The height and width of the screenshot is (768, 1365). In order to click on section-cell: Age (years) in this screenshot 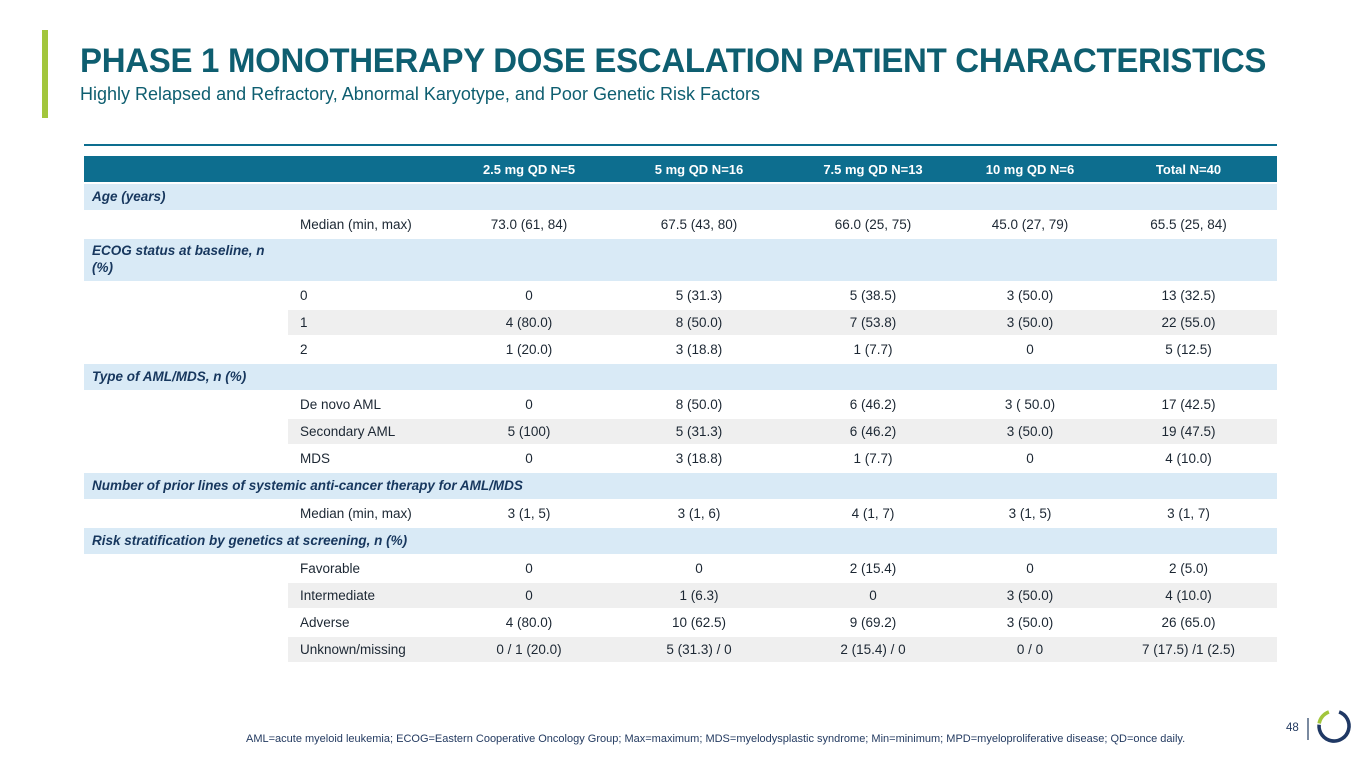, I will do `click(680, 198)`.